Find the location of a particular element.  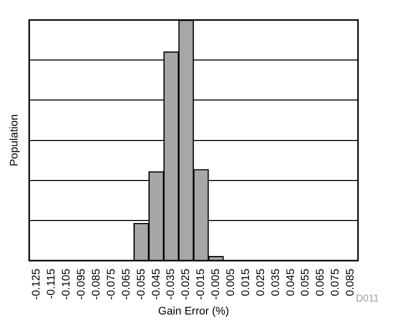

x-tick-label: -0.005 is located at coordinates (216, 284).